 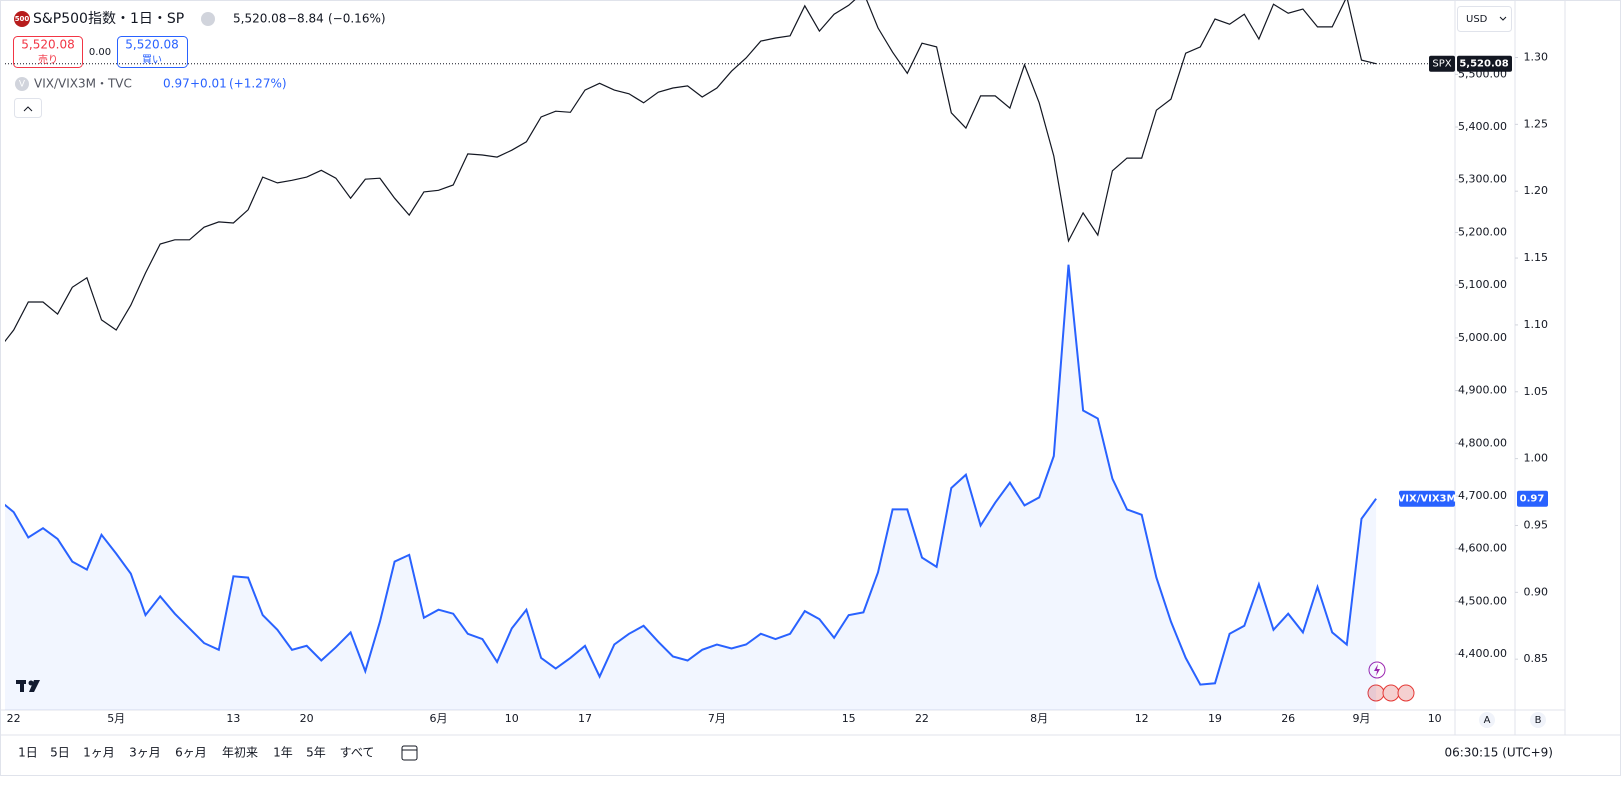 I want to click on symbol-logo, so click(x=22, y=19).